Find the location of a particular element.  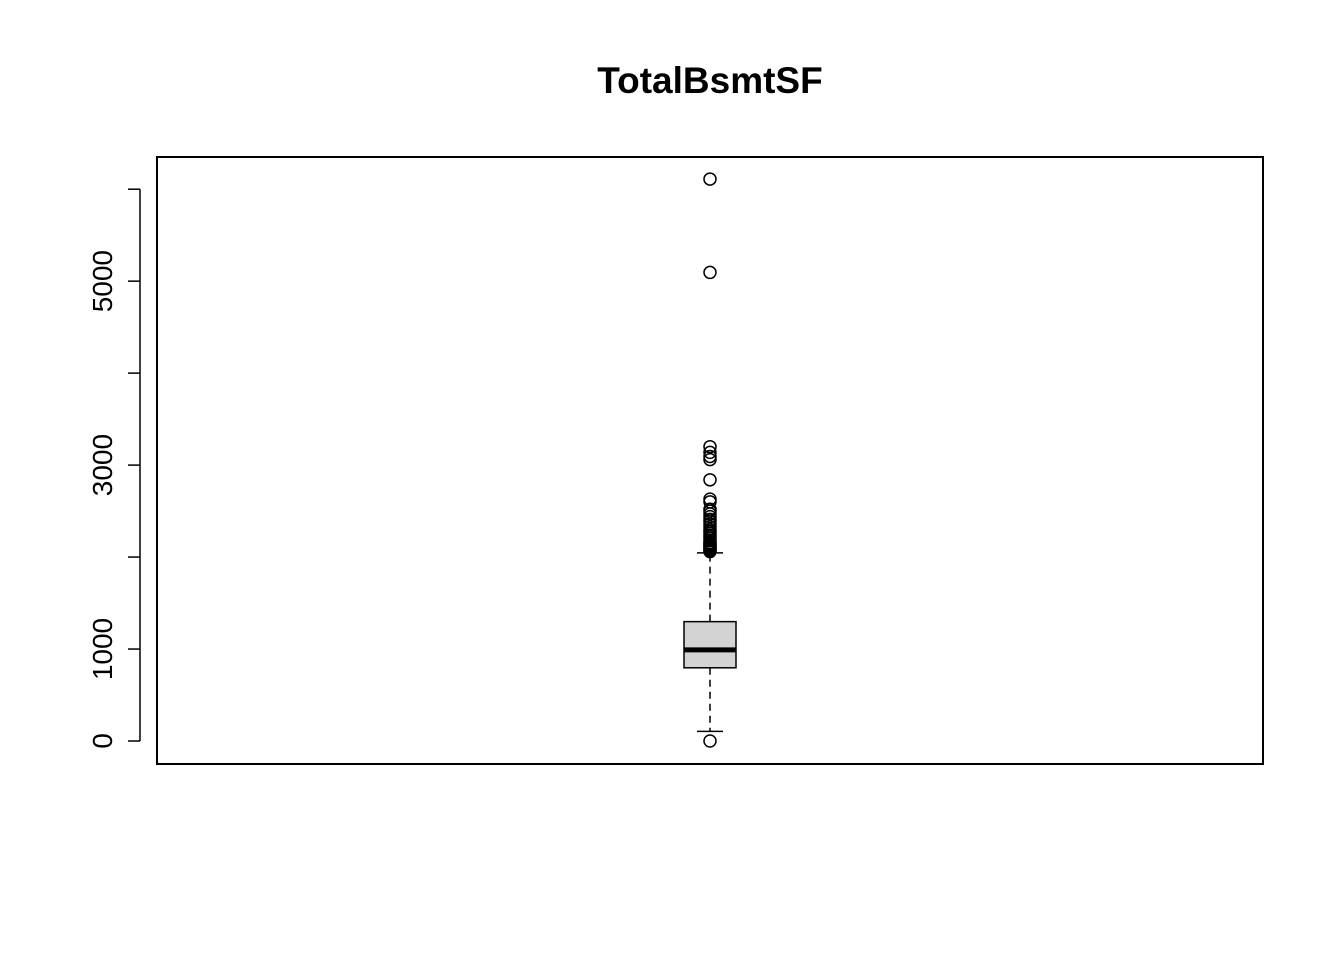

y-tick-label: 1000 is located at coordinates (102, 649).